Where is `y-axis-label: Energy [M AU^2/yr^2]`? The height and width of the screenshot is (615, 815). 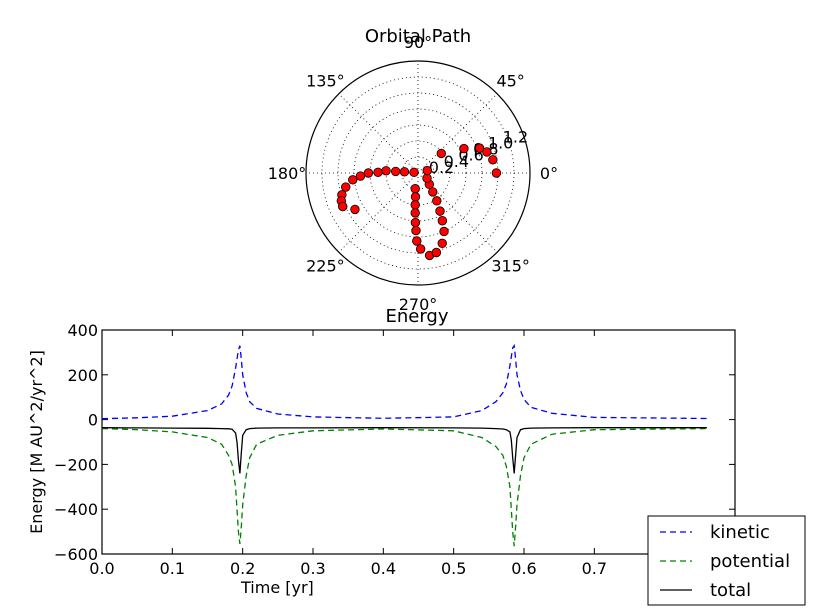 y-axis-label: Energy [M AU^2/yr^2] is located at coordinates (36, 442).